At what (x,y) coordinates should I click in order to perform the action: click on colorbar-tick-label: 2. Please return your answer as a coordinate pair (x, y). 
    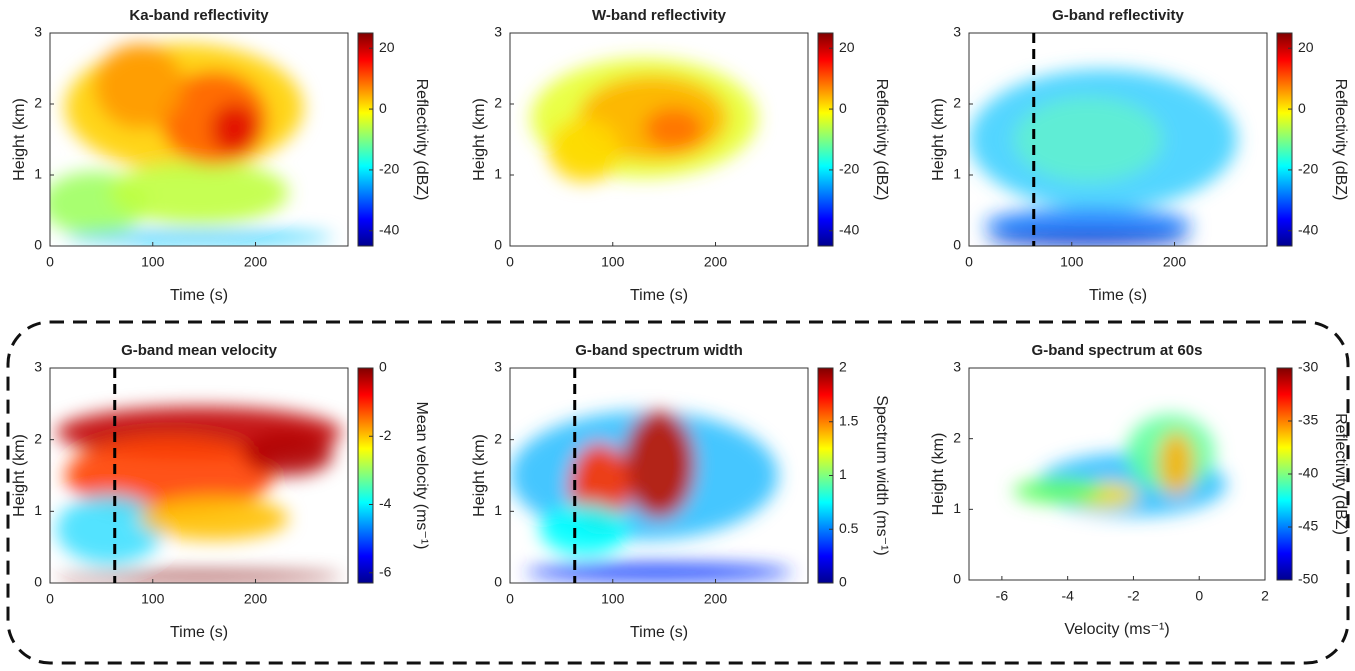
    Looking at the image, I should click on (843, 367).